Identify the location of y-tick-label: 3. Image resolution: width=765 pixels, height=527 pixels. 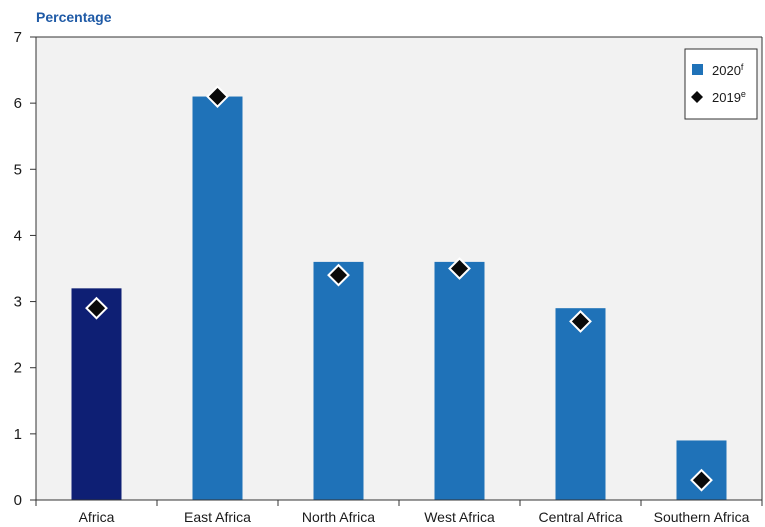
(18, 302).